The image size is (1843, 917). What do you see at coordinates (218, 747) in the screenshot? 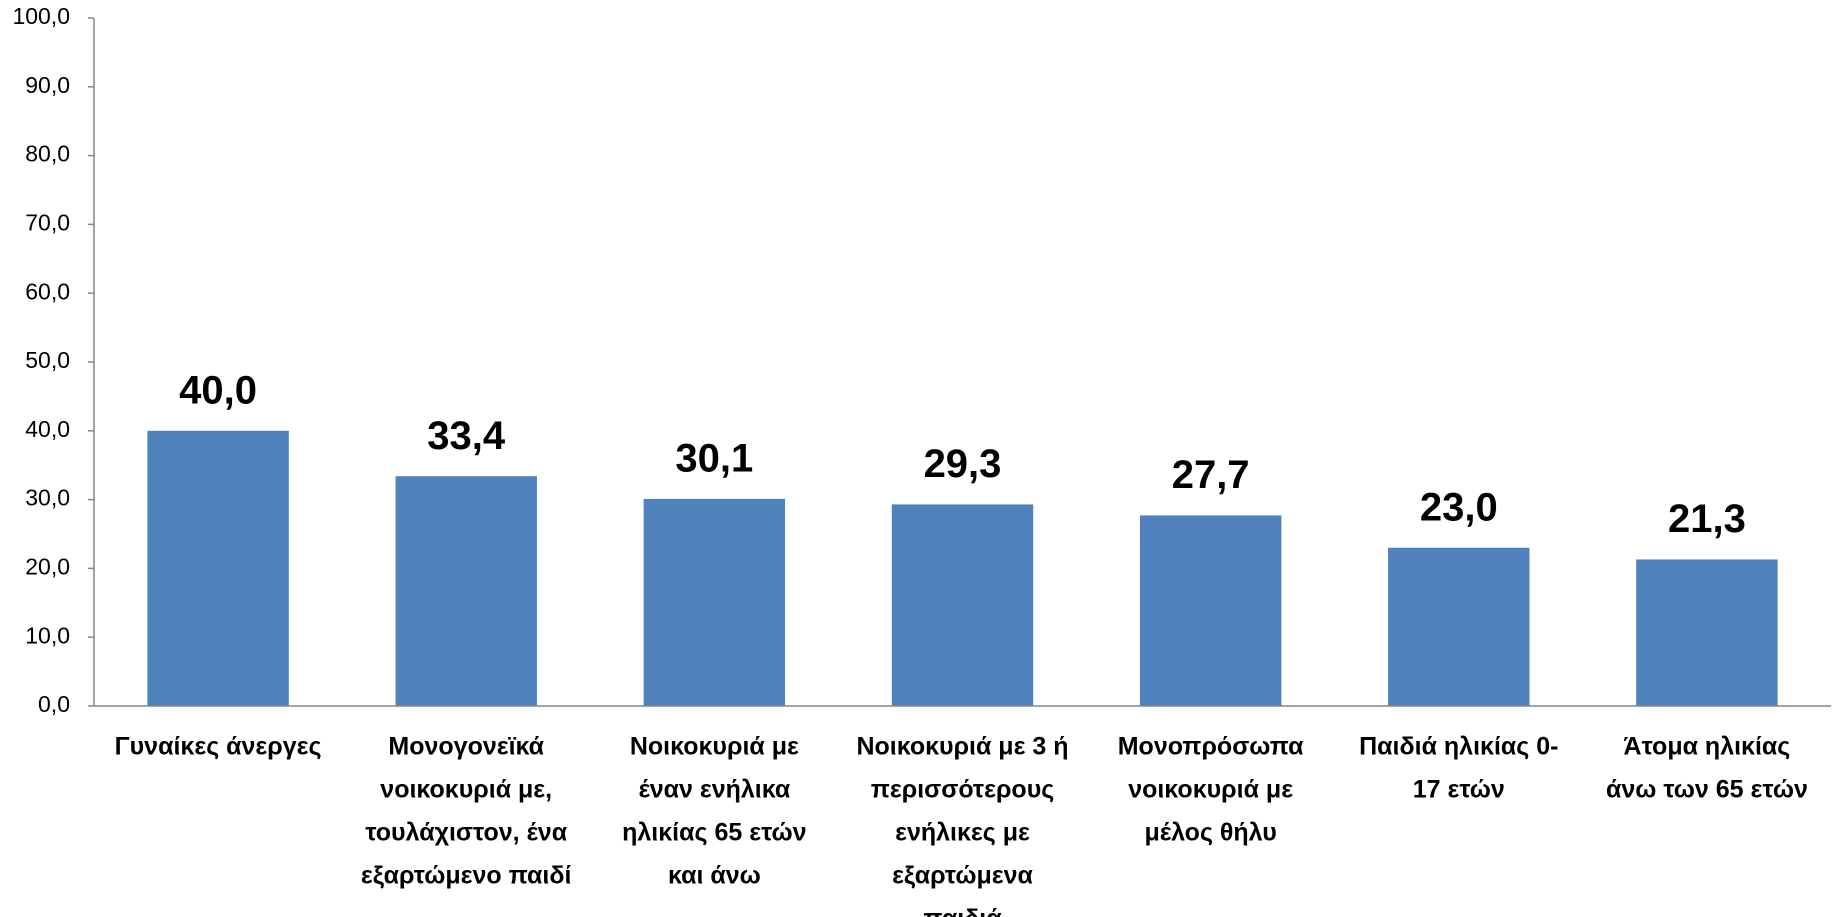
I see `x-tick-label: Γυναίκες άνεργες` at bounding box center [218, 747].